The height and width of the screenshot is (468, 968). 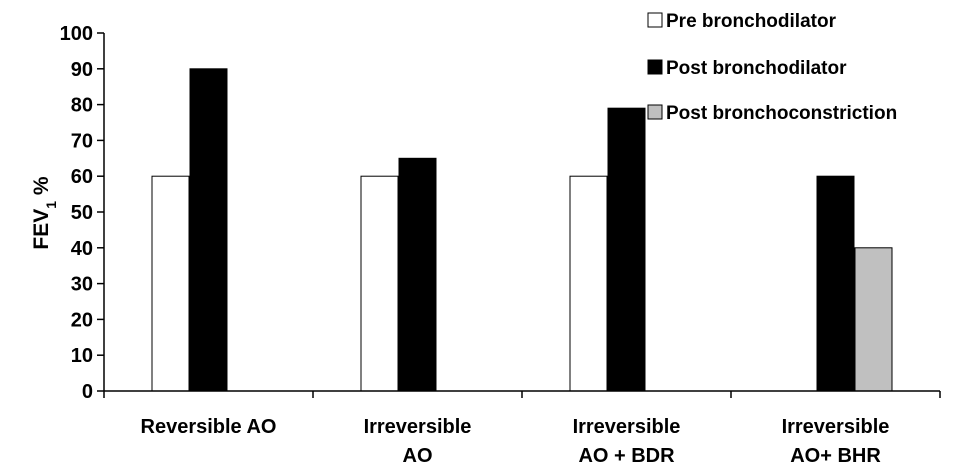 I want to click on y-axis-label-subscript: 1, so click(x=51, y=205).